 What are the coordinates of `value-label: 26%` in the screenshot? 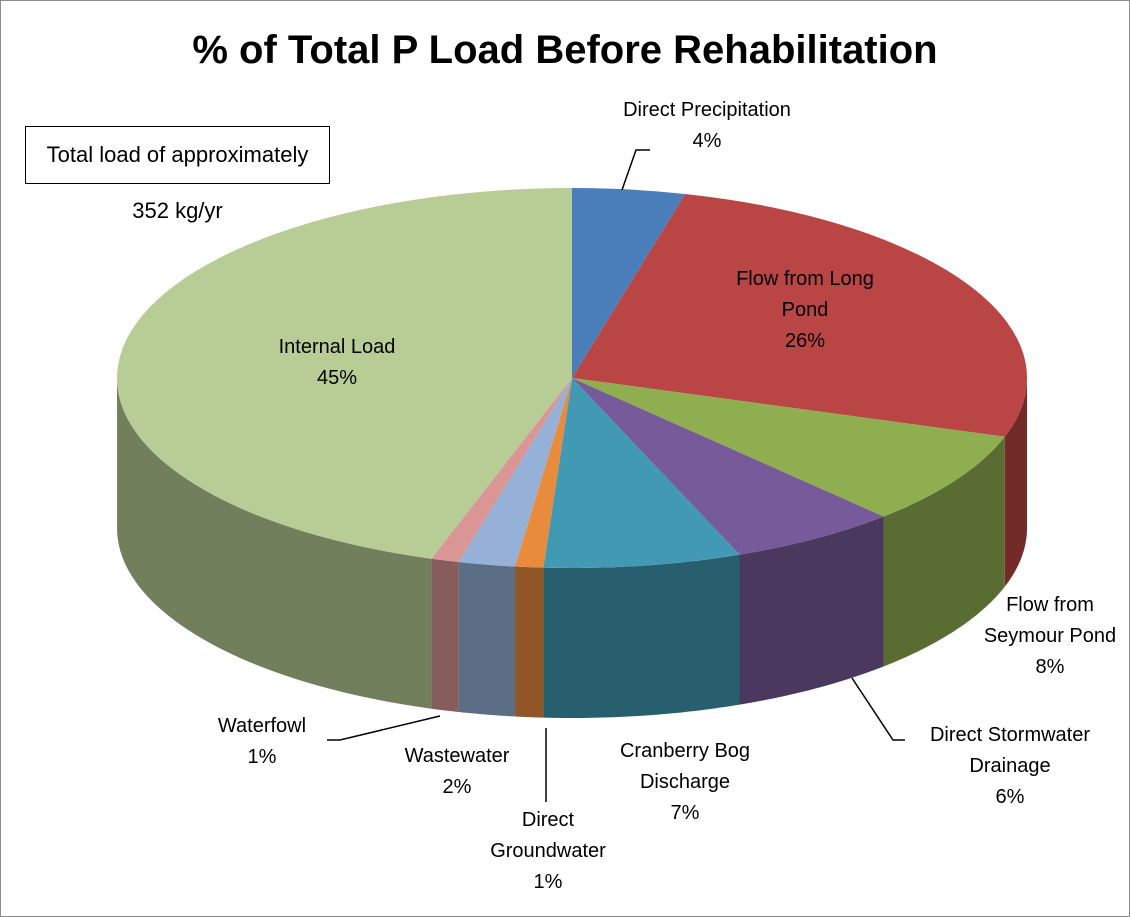 It's located at (805, 341).